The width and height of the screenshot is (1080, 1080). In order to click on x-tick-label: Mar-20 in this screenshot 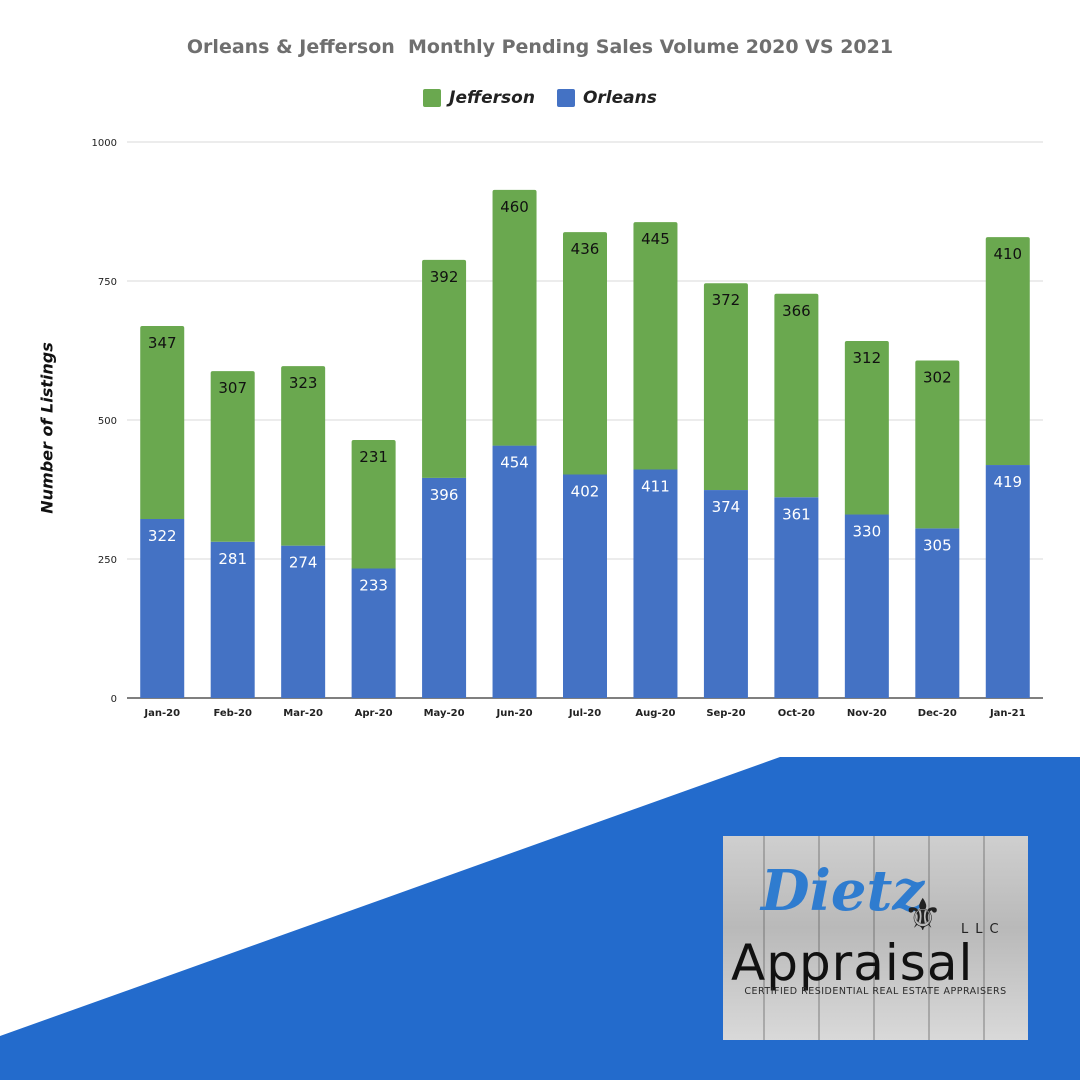, I will do `click(303, 713)`.